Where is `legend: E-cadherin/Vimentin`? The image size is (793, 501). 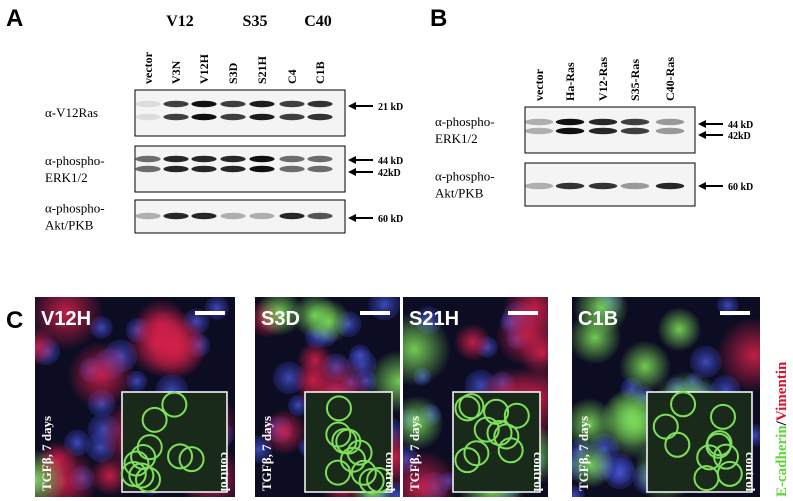 legend: E-cadherin/Vimentin is located at coordinates (782, 429).